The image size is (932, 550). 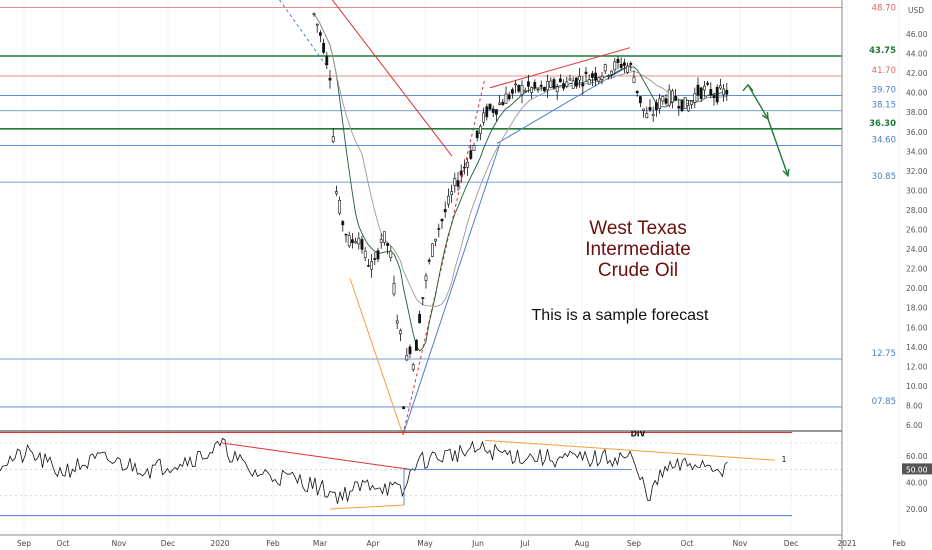 I want to click on trendline-dashed-red, so click(x=444, y=256).